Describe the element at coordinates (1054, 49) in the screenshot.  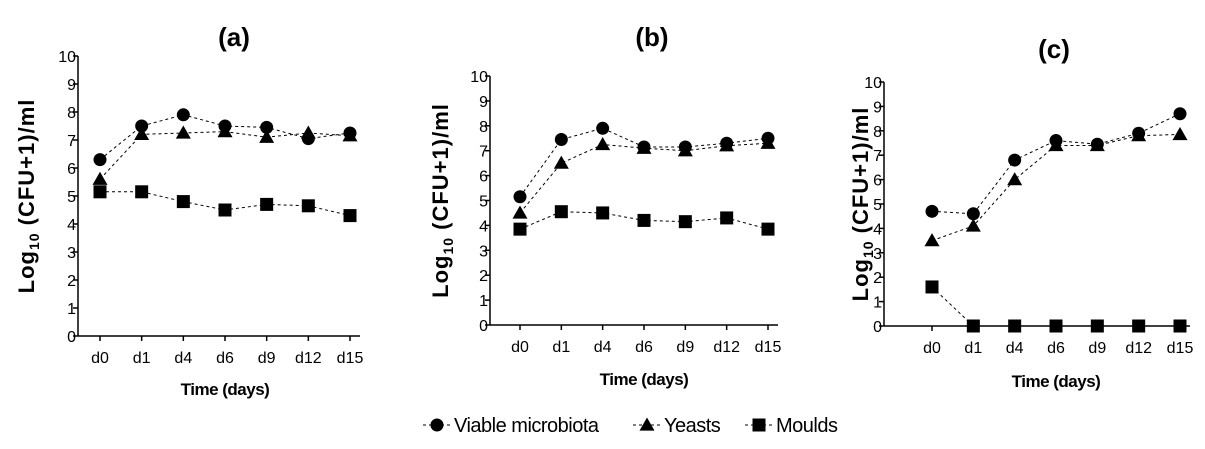
I see `panel-title: (c)` at that location.